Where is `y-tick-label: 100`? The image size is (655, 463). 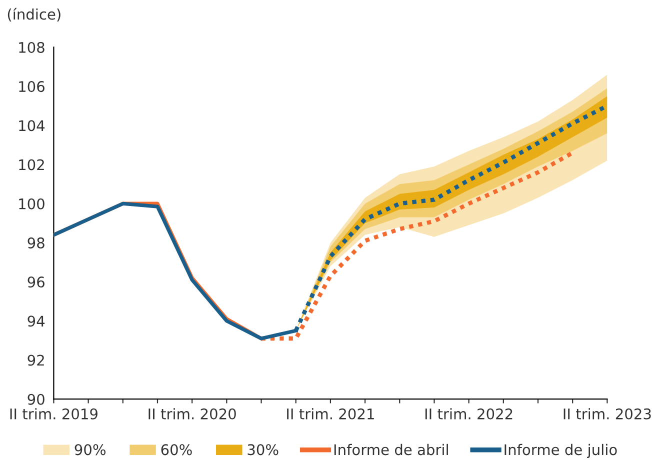 y-tick-label: 100 is located at coordinates (31, 204).